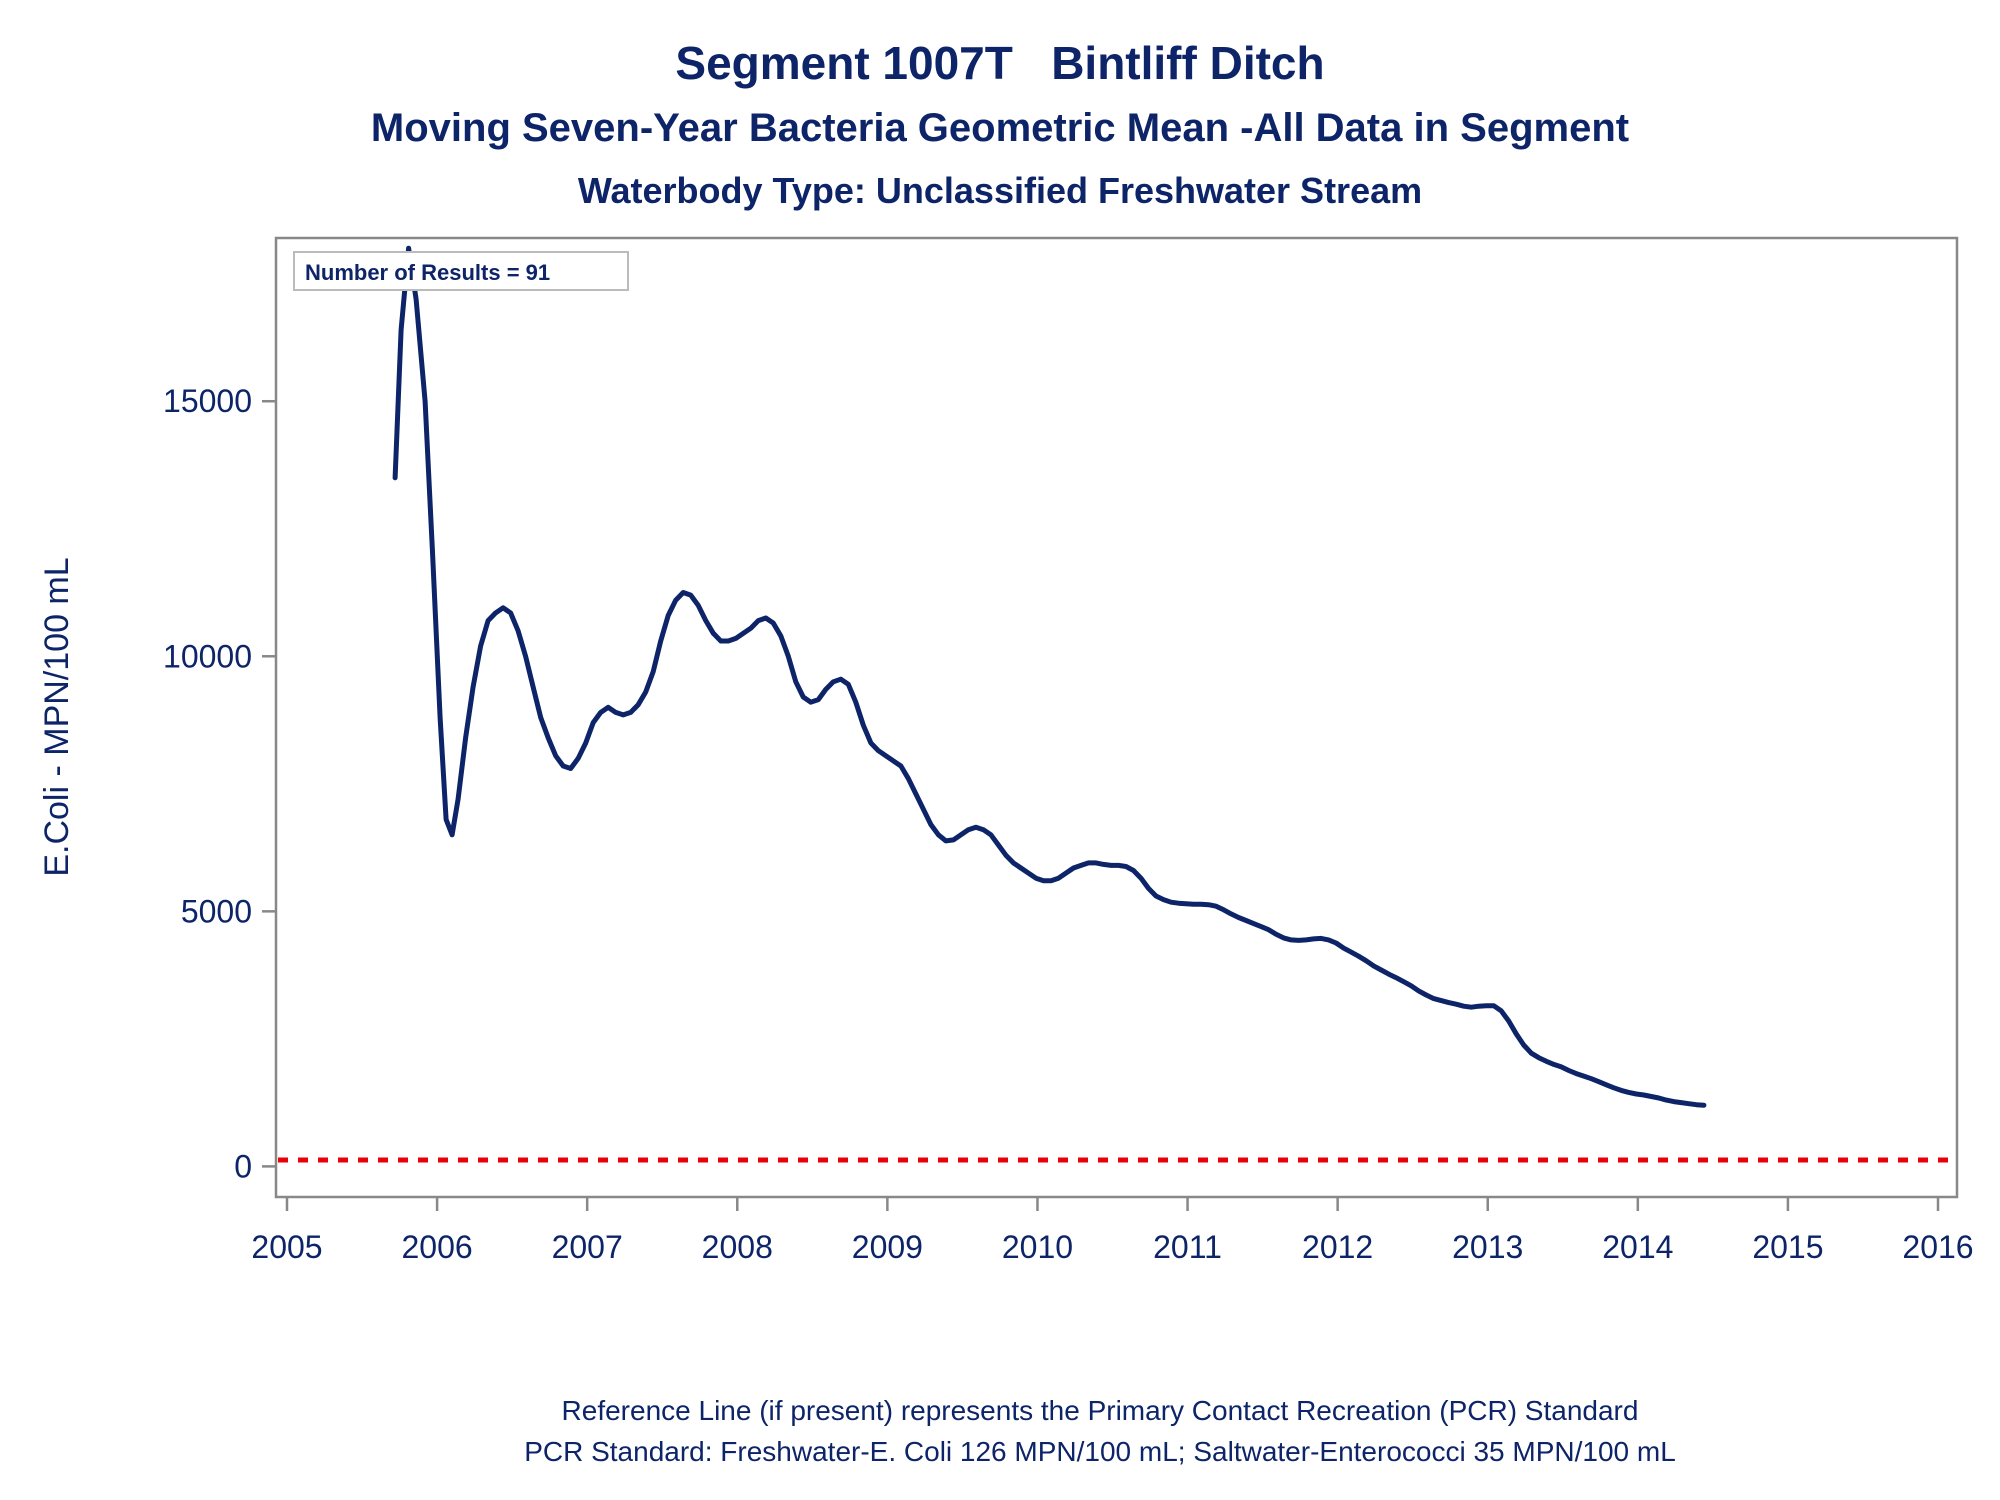  What do you see at coordinates (1937, 1247) in the screenshot?
I see `x-tick-label: 2016` at bounding box center [1937, 1247].